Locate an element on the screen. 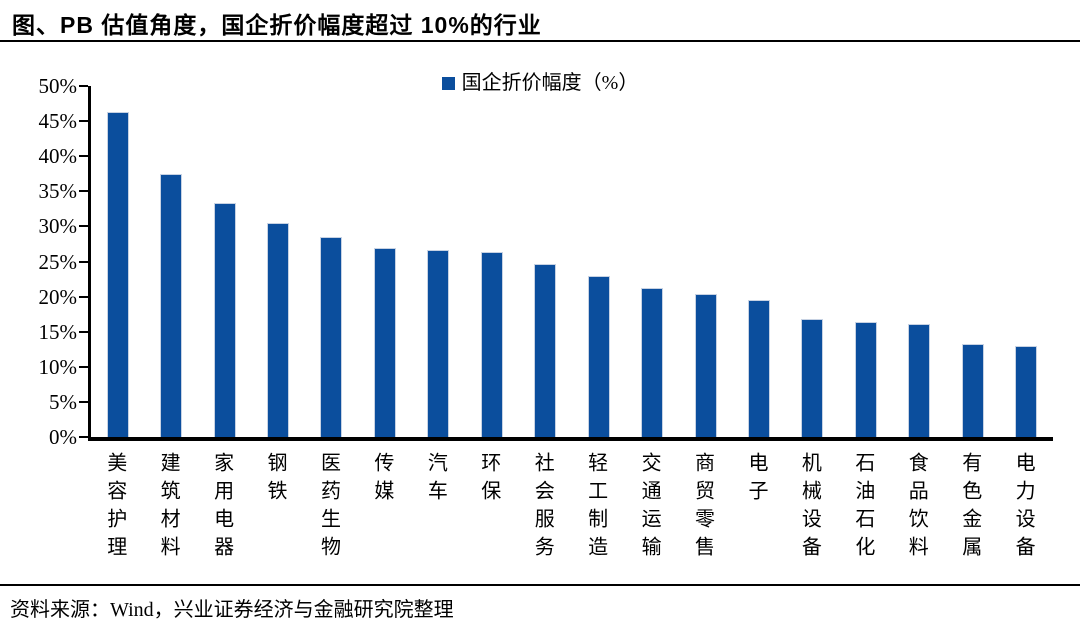 This screenshot has width=1080, height=629. x-axis-label: 传媒 is located at coordinates (381, 480).